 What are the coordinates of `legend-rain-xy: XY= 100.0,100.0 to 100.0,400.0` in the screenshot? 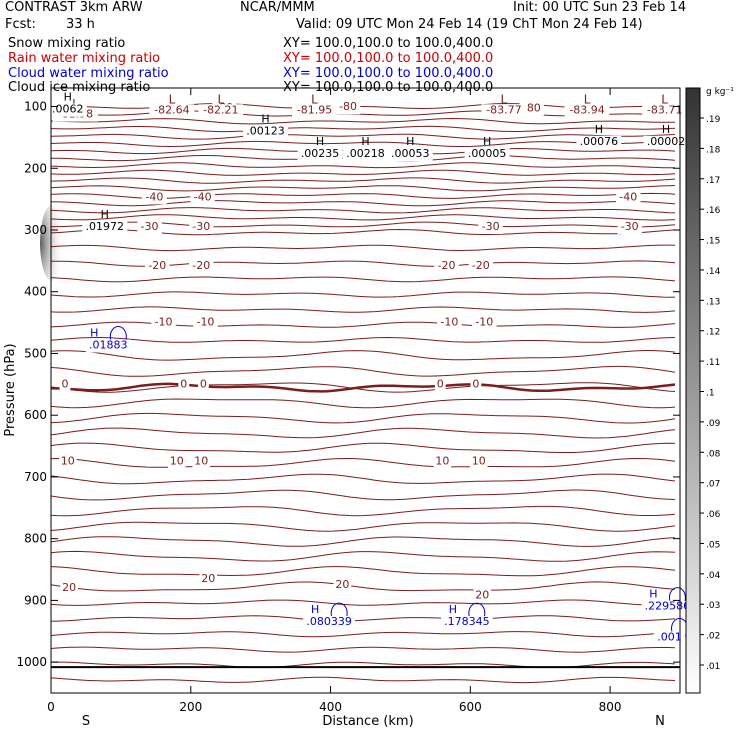 It's located at (388, 58).